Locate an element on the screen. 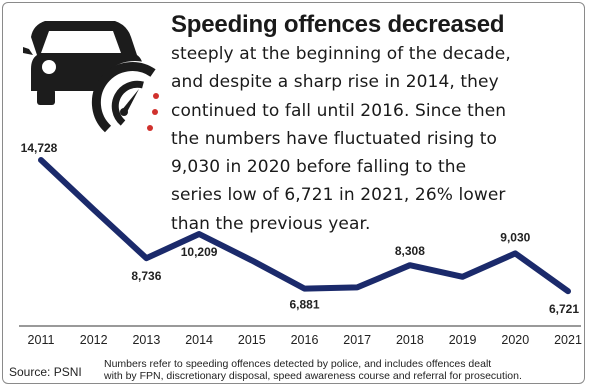 The image size is (589, 388). x-tick-label-2013: 2013 is located at coordinates (146, 340).